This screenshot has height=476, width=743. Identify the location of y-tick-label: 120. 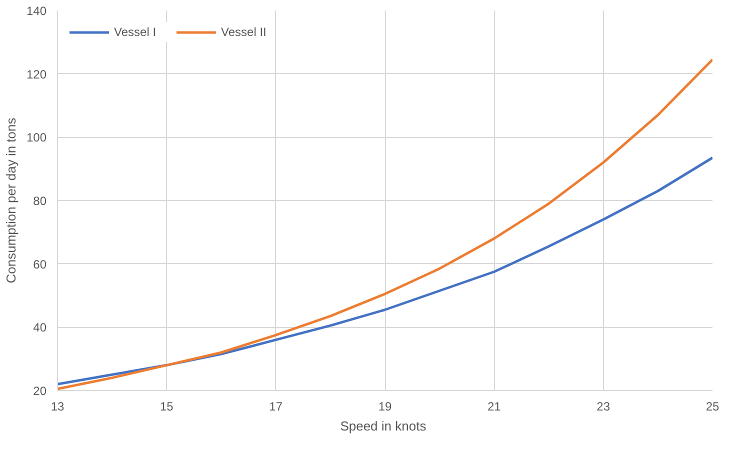
(36, 74).